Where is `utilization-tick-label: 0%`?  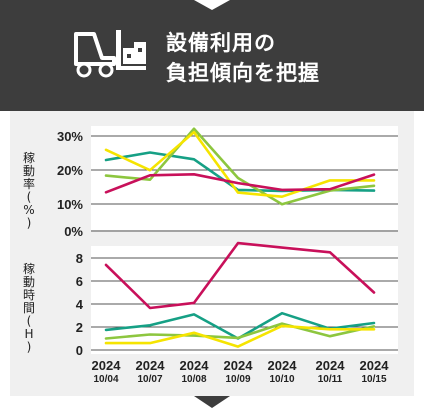
utilization-tick-label: 0% is located at coordinates (73, 231).